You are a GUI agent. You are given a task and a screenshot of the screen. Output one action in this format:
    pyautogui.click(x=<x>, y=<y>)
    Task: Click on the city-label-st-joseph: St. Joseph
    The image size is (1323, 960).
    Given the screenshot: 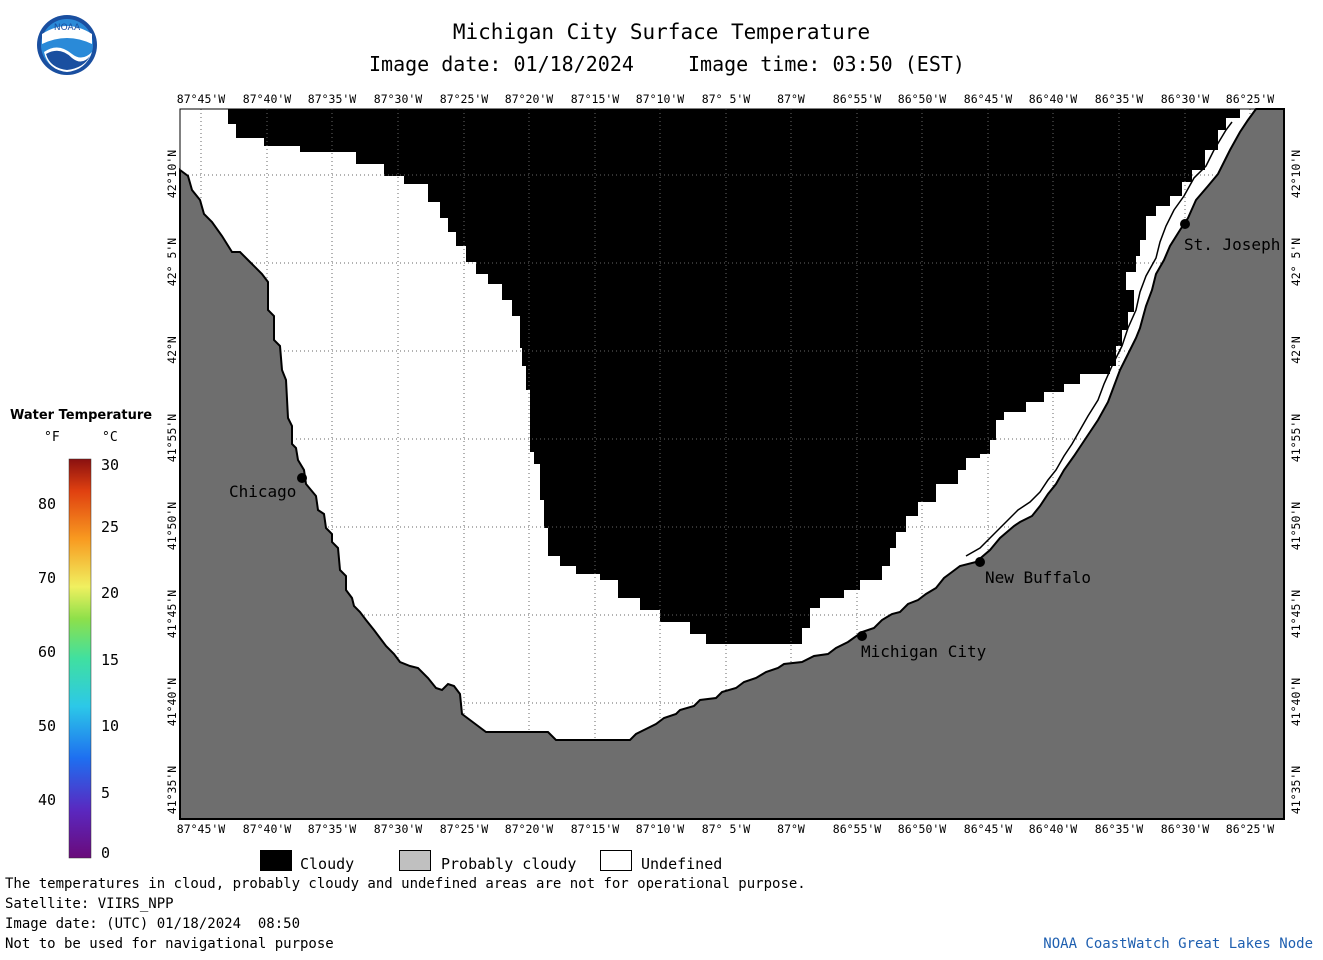 What is the action you would take?
    pyautogui.click(x=1232, y=244)
    